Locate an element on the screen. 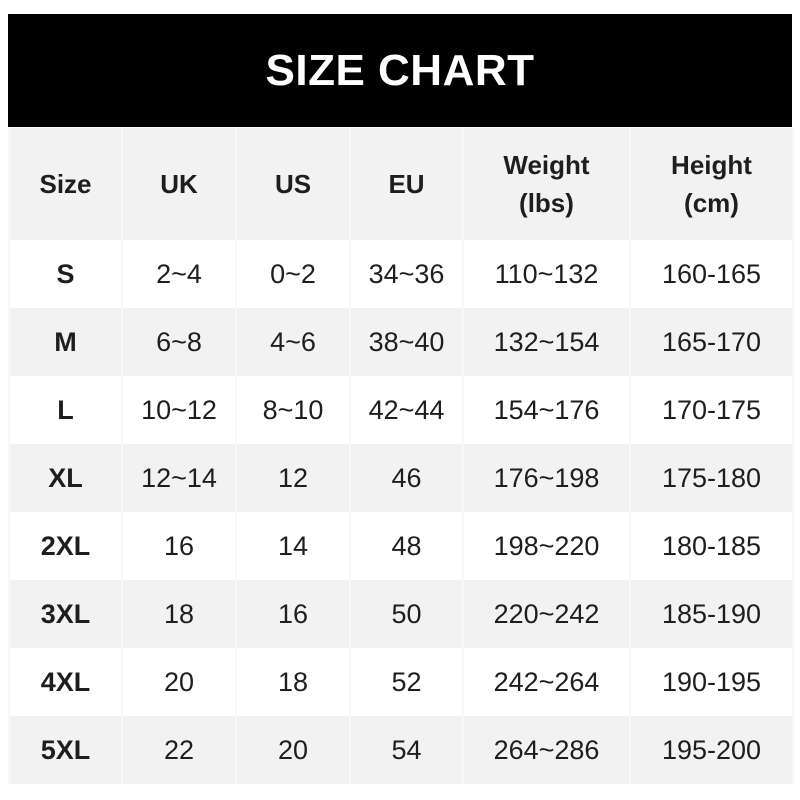 The width and height of the screenshot is (800, 800). cell-size: M is located at coordinates (65, 342).